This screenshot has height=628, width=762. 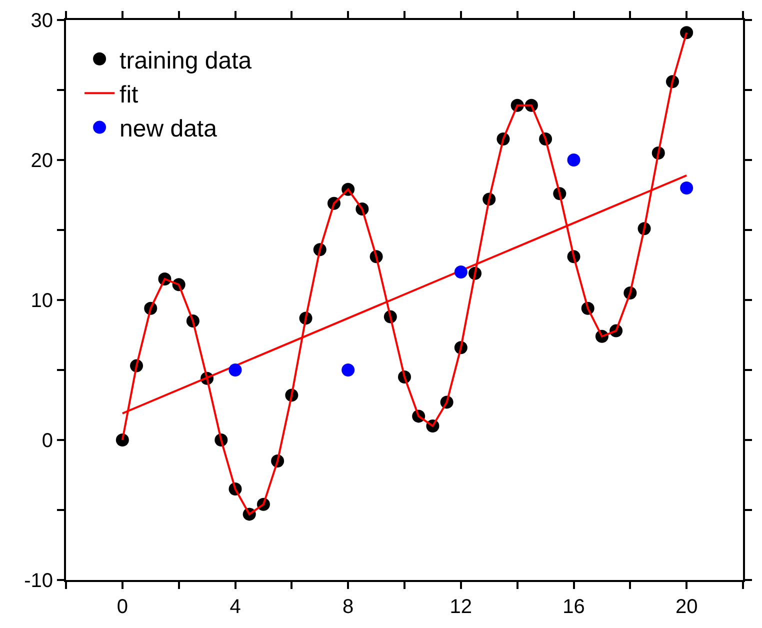 What do you see at coordinates (186, 60) in the screenshot?
I see `legend-label: training data` at bounding box center [186, 60].